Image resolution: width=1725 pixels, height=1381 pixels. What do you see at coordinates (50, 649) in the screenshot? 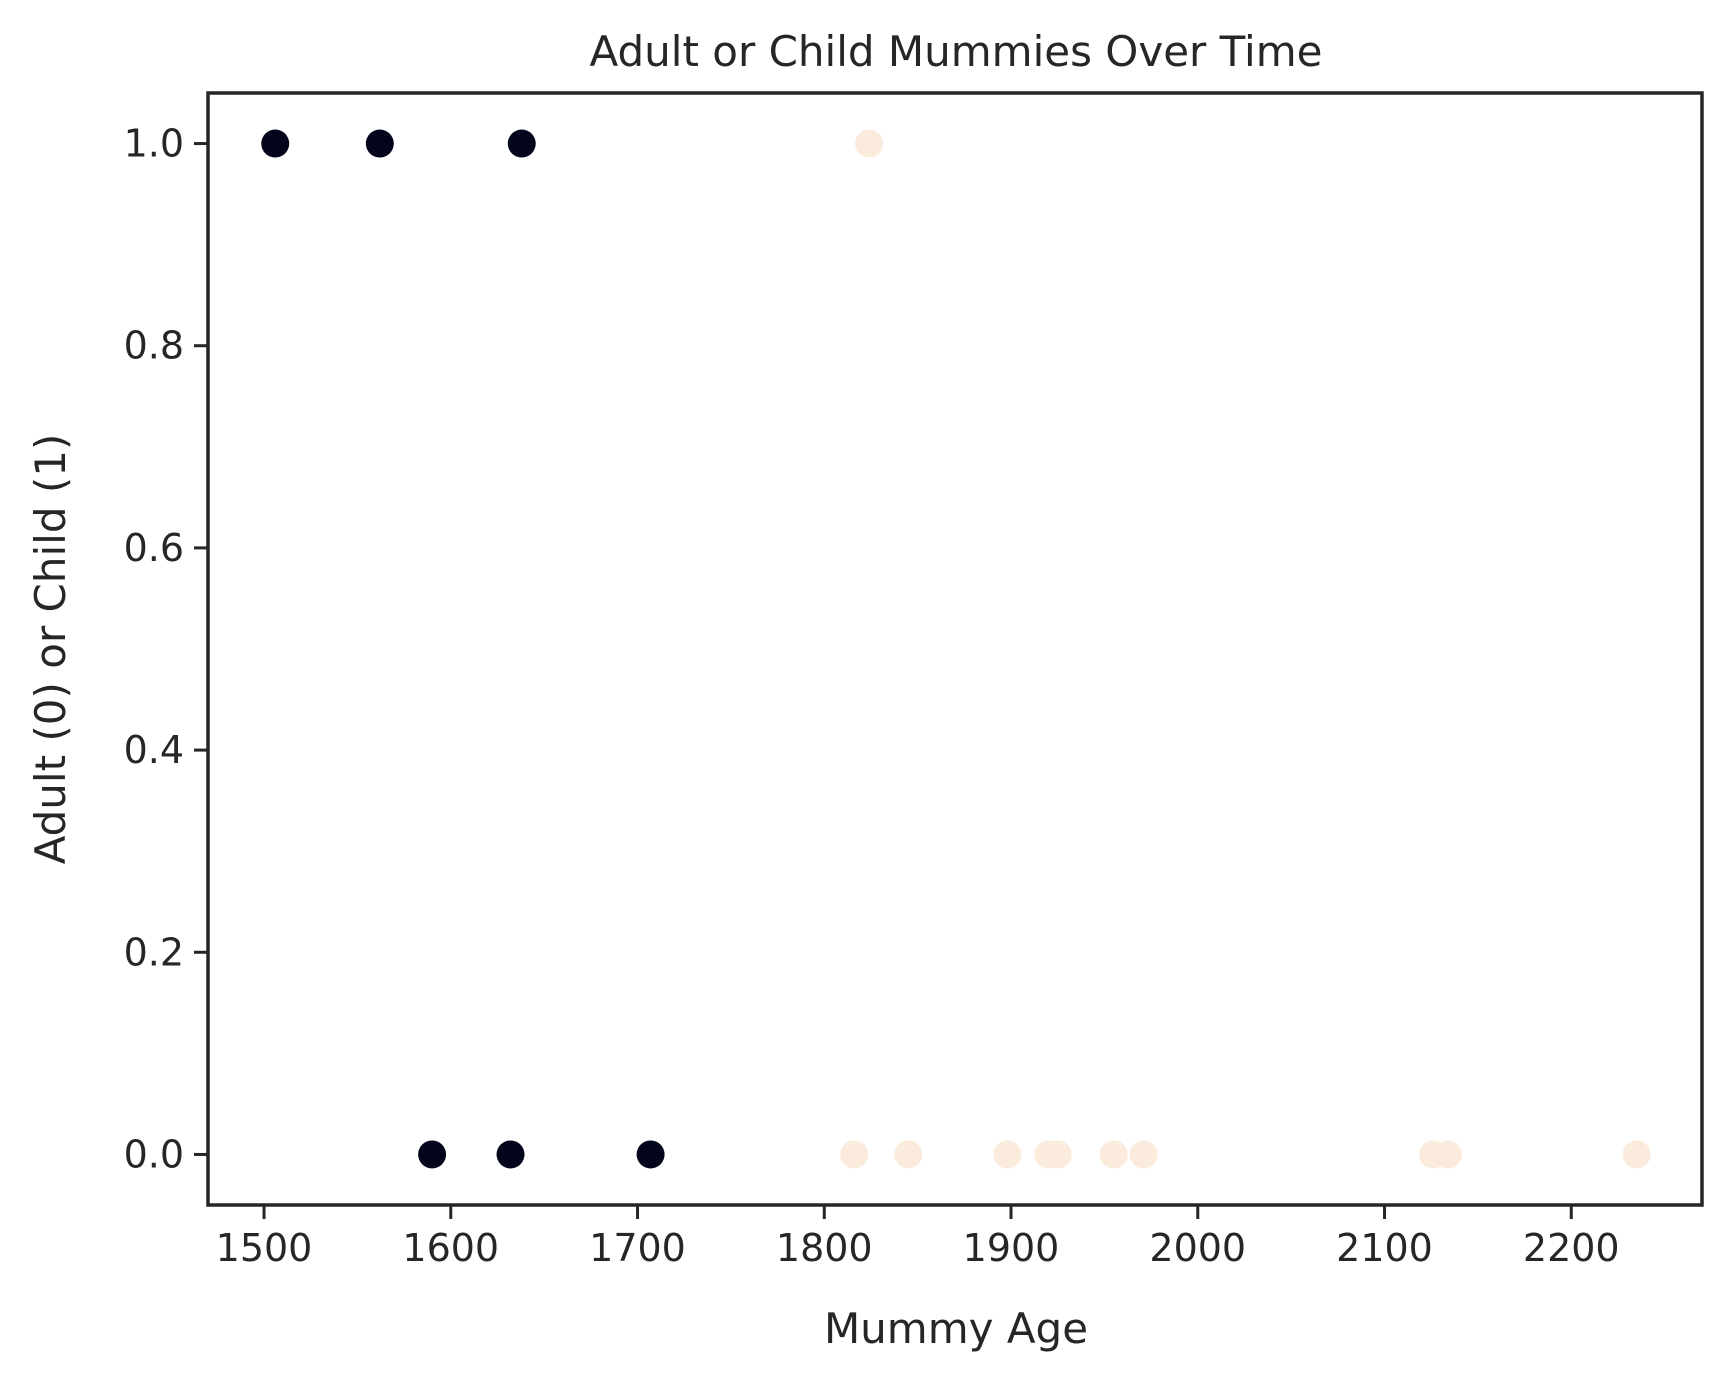
I see `y-axis-label: Adult (0) or Child (1)` at bounding box center [50, 649].